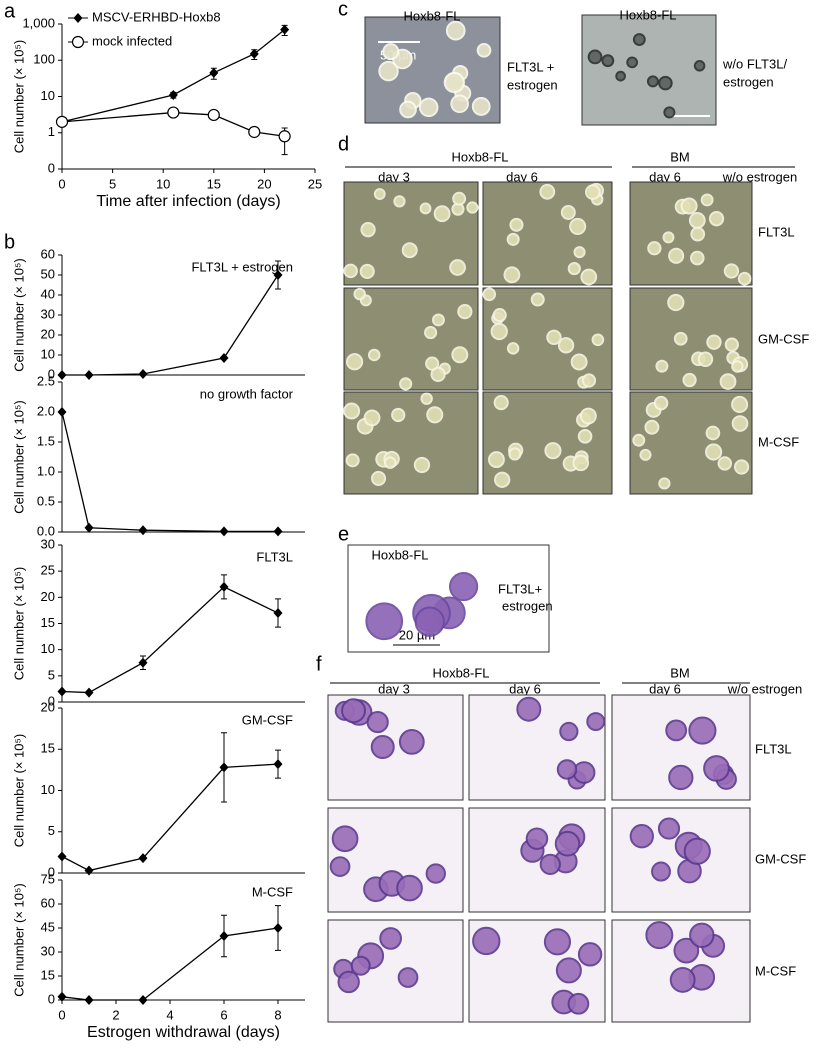 This screenshot has width=826, height=1050. What do you see at coordinates (132, 40) in the screenshot?
I see `legend-label: mock infected` at bounding box center [132, 40].